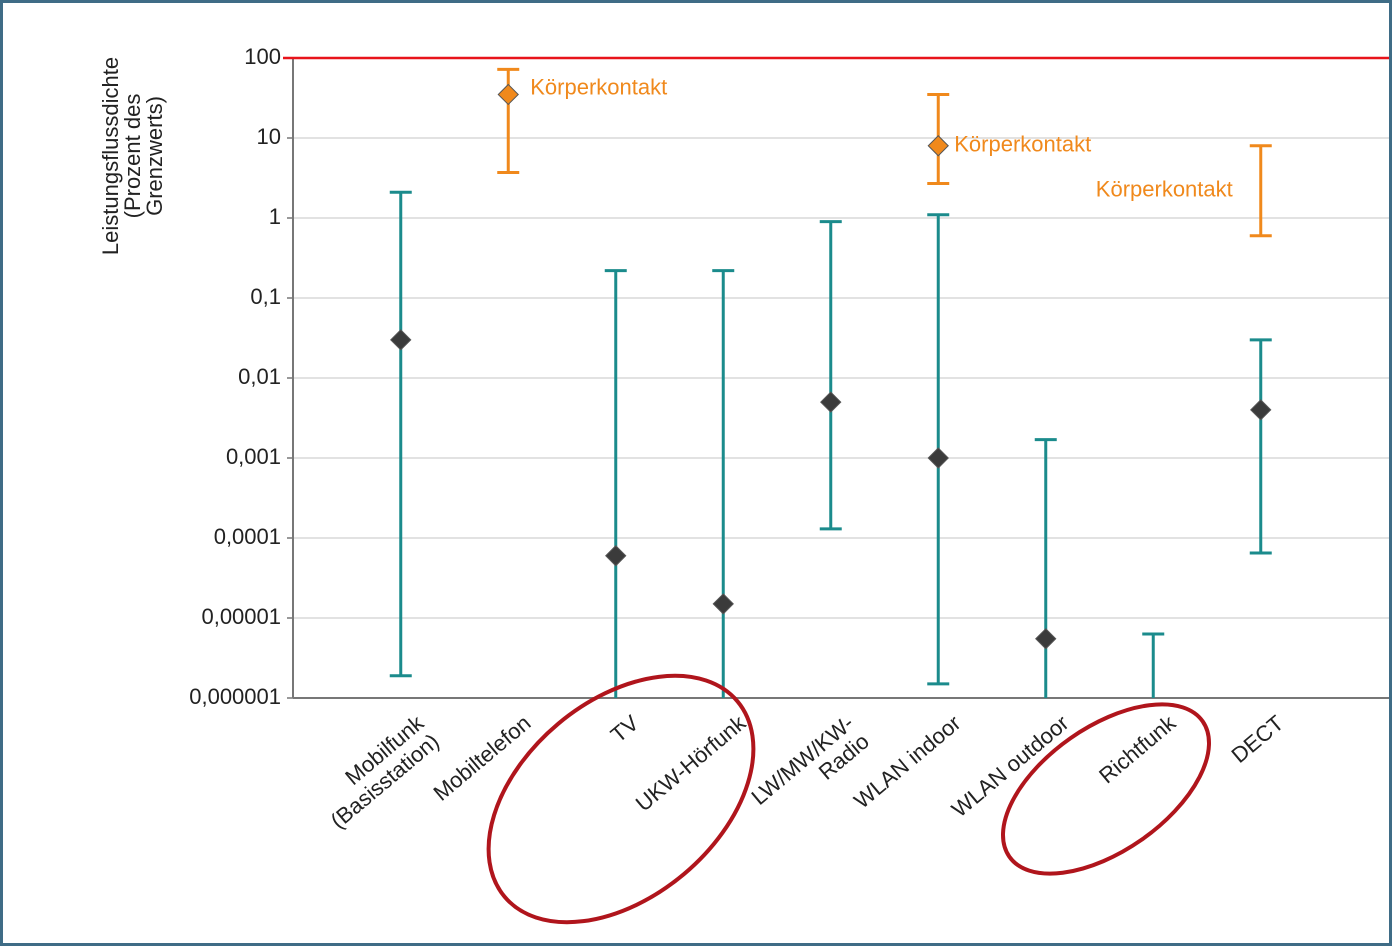 This screenshot has width=1392, height=946. I want to click on y-tick-label: 100, so click(262, 56).